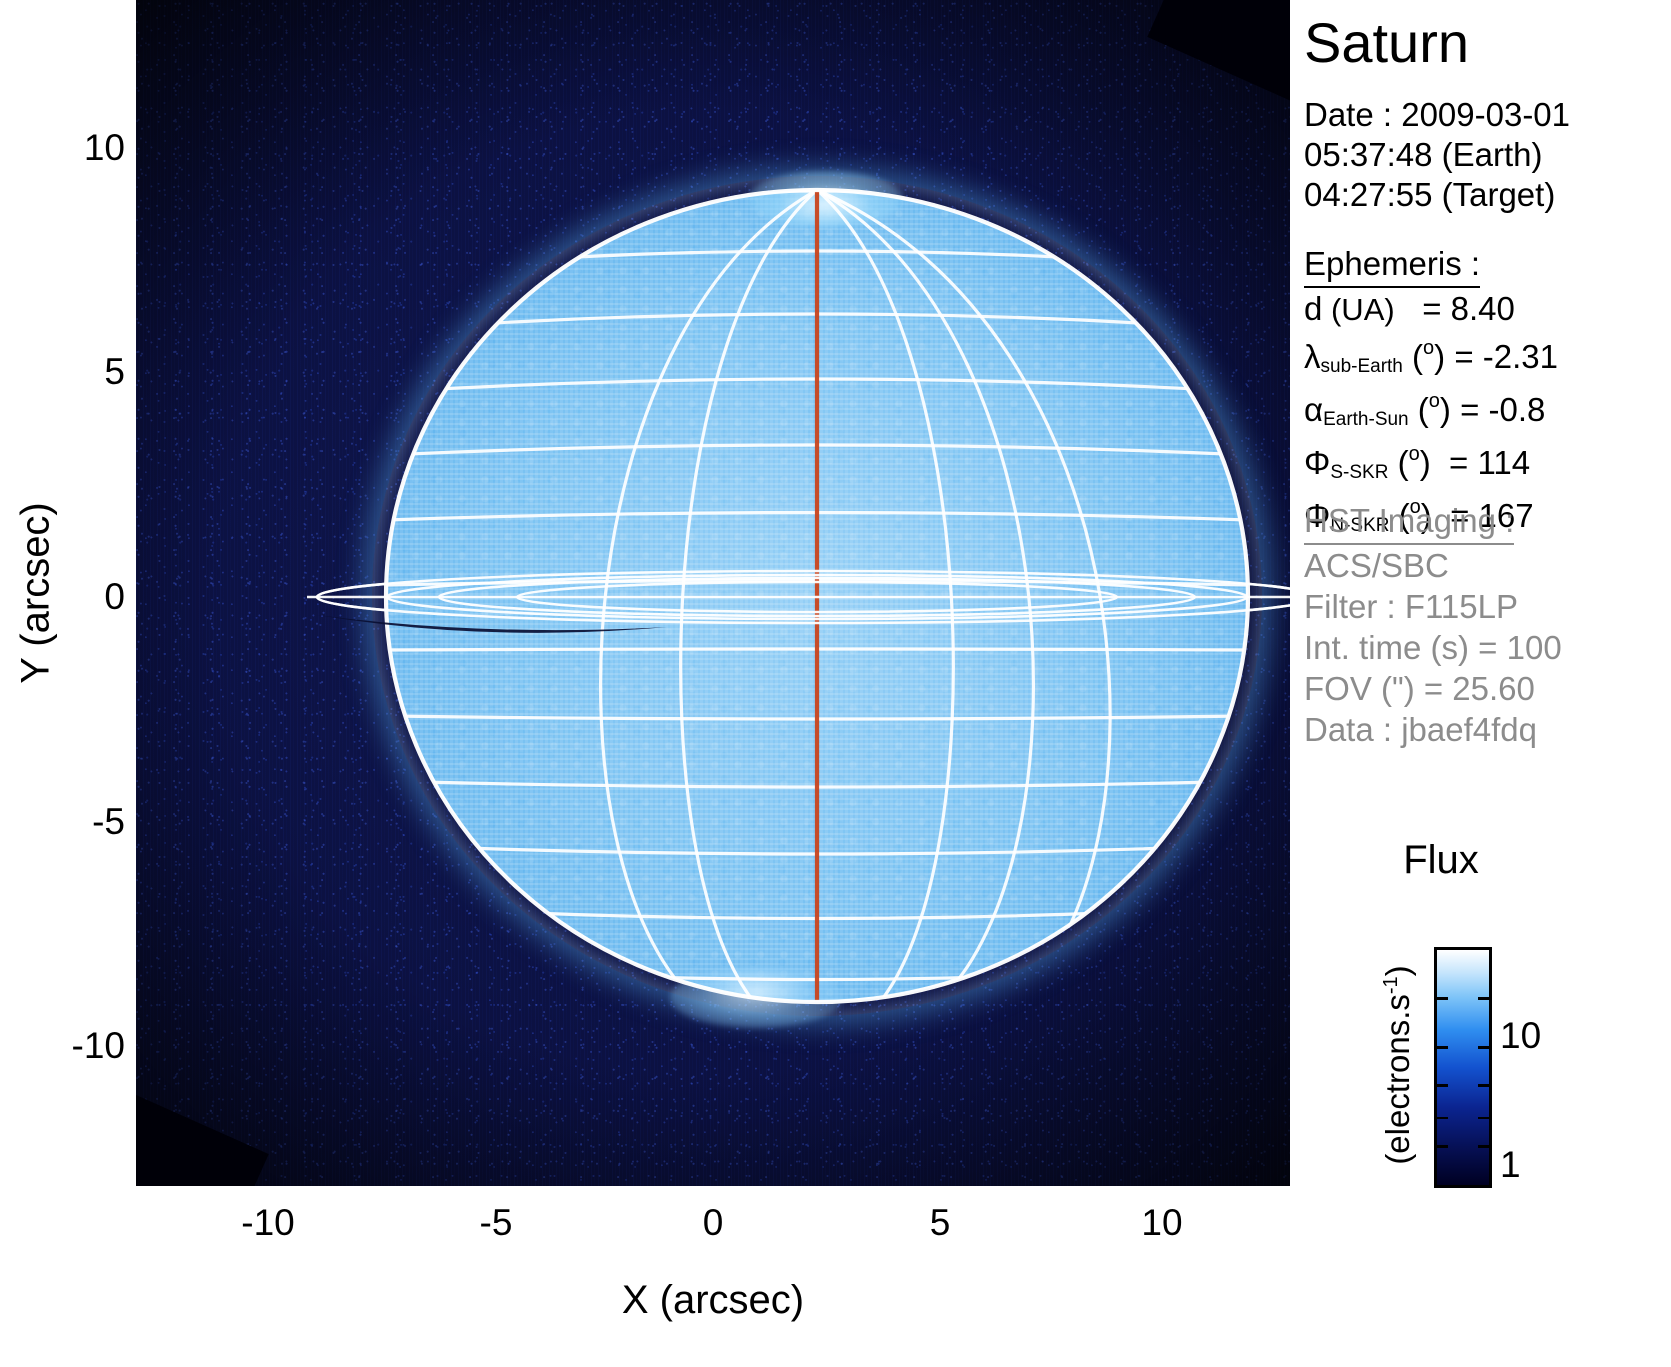 This screenshot has width=1671, height=1367. Describe the element at coordinates (1376, 565) in the screenshot. I see `hst-instrument: ACS/SBC` at that location.